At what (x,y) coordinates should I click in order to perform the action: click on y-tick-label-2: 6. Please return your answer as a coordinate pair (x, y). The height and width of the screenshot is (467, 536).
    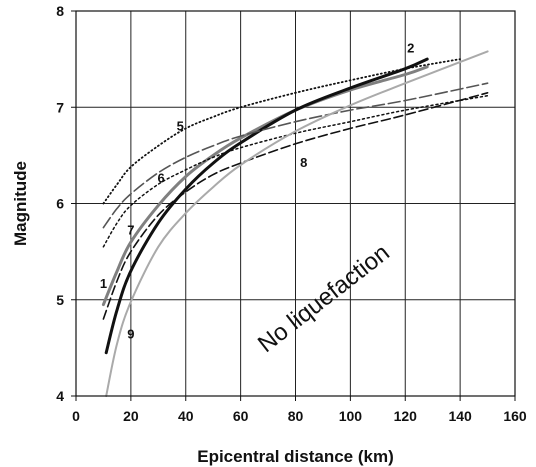
    Looking at the image, I should click on (60, 204).